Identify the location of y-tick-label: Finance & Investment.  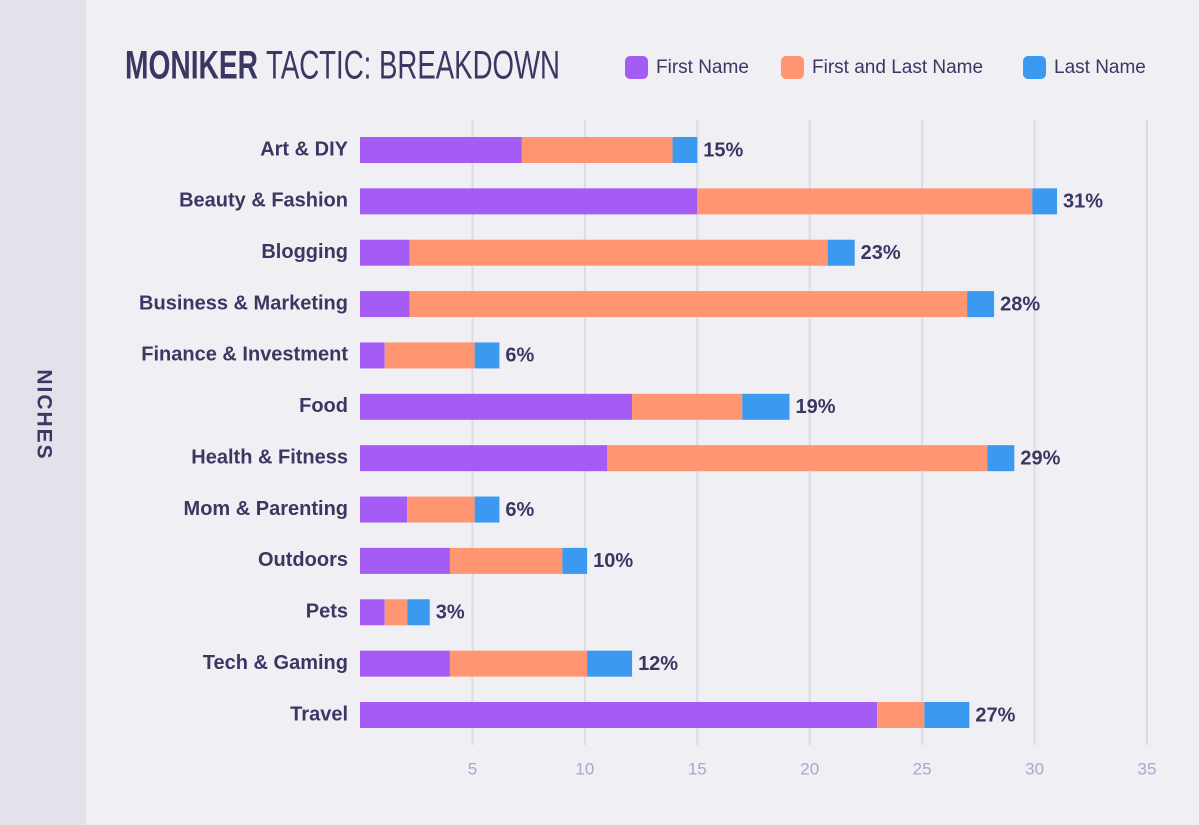
(244, 355).